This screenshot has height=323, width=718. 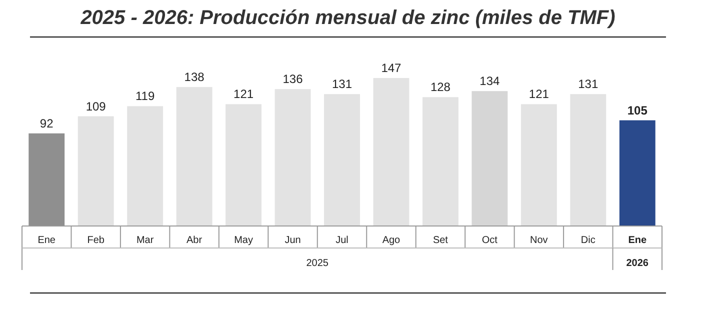 I want to click on x-tick-label: Mar, so click(x=145, y=240).